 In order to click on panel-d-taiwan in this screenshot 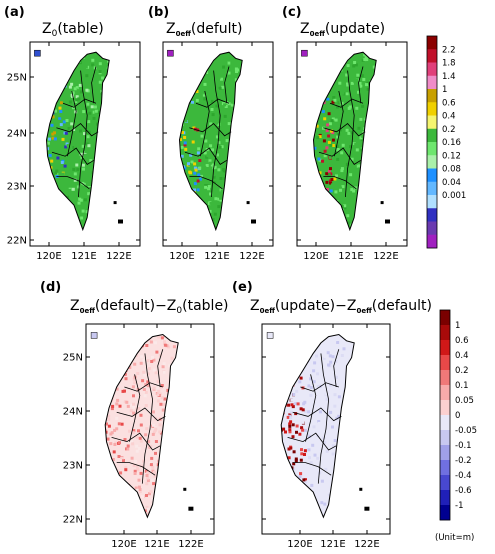, I will do `click(142, 425)`.